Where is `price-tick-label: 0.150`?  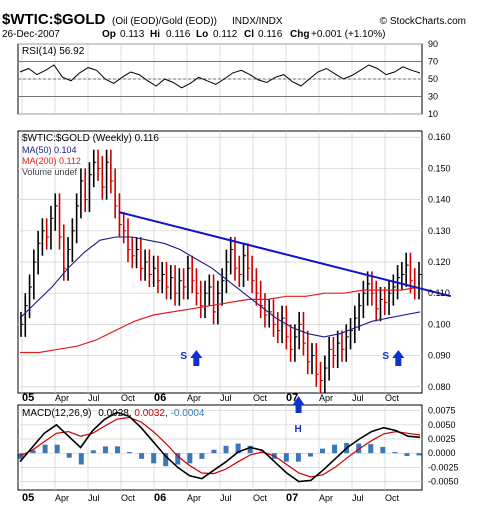 price-tick-label: 0.150 is located at coordinates (439, 168).